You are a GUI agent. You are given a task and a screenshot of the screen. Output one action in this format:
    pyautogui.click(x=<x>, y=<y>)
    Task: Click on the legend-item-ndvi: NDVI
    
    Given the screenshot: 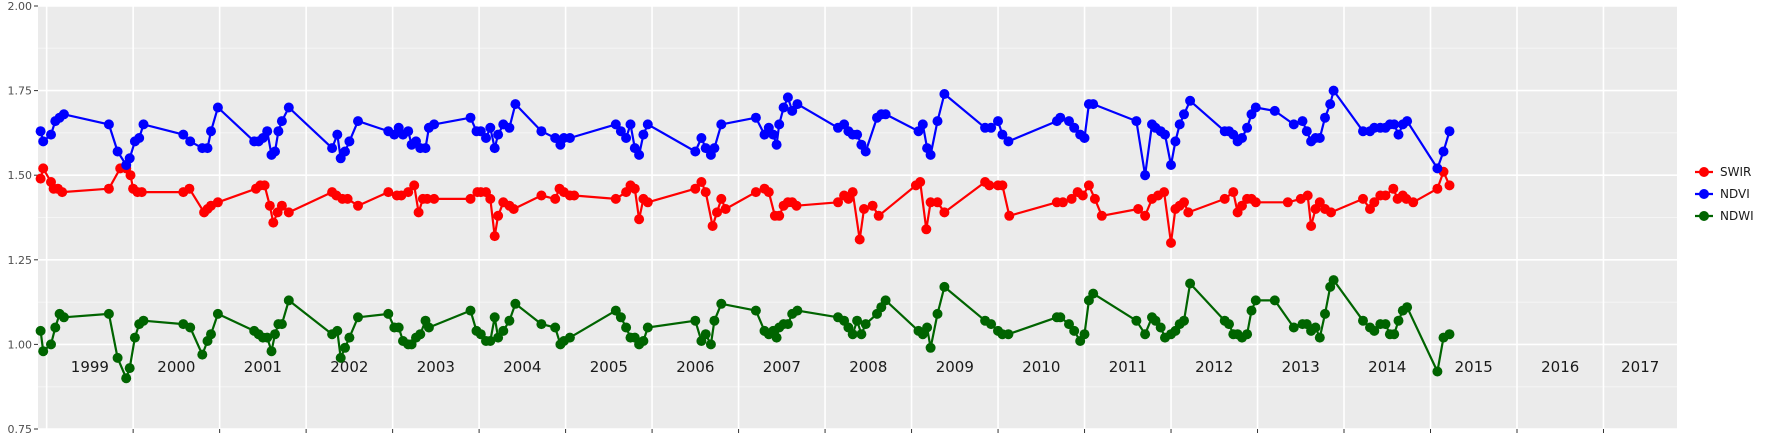 What is the action you would take?
    pyautogui.click(x=1722, y=194)
    